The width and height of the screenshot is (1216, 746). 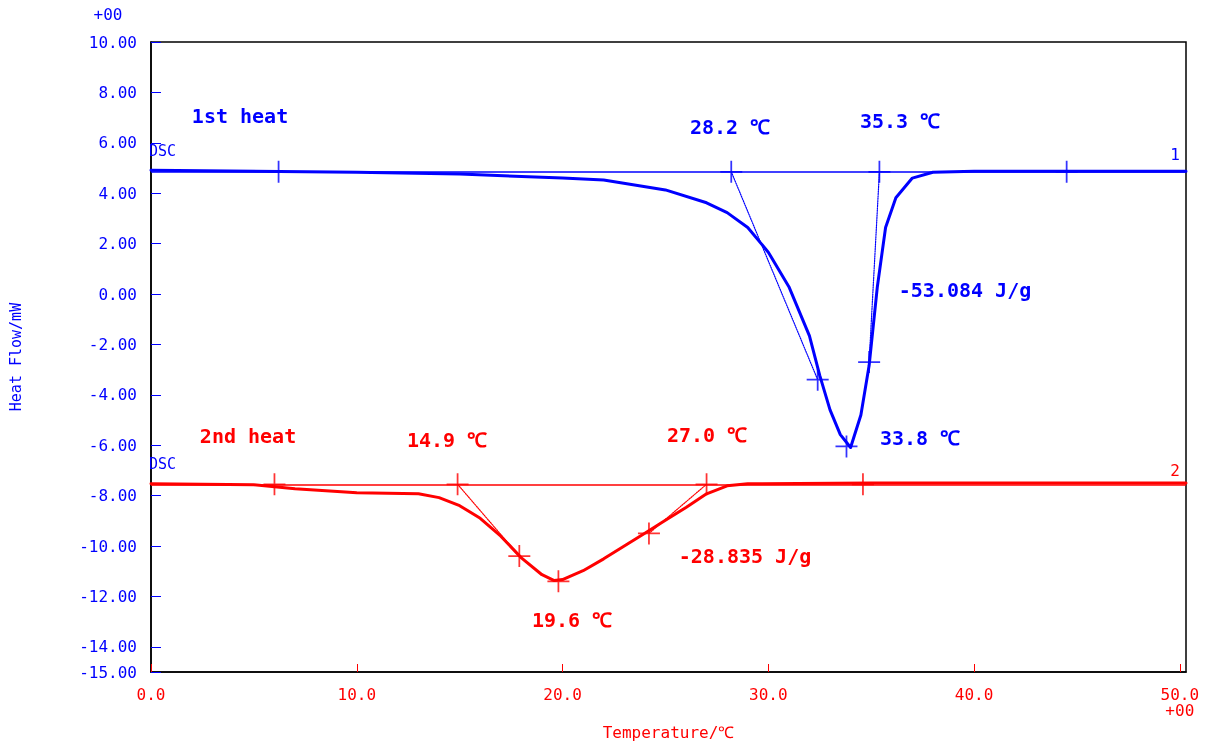 What do you see at coordinates (151, 694) in the screenshot?
I see `x-tick-label: 0.0` at bounding box center [151, 694].